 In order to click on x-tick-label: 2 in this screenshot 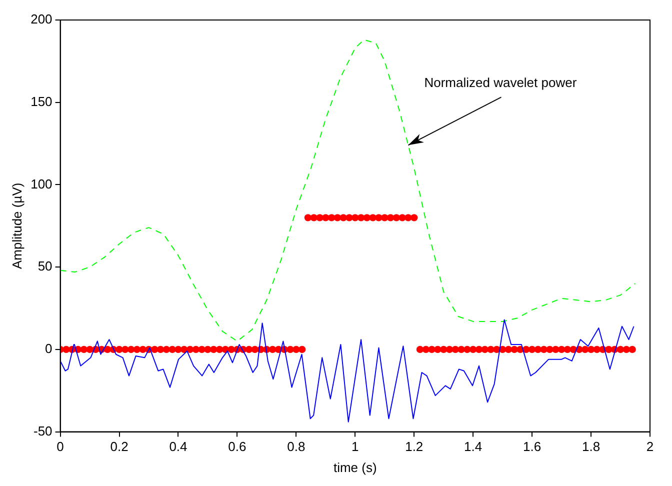, I will do `click(650, 446)`.